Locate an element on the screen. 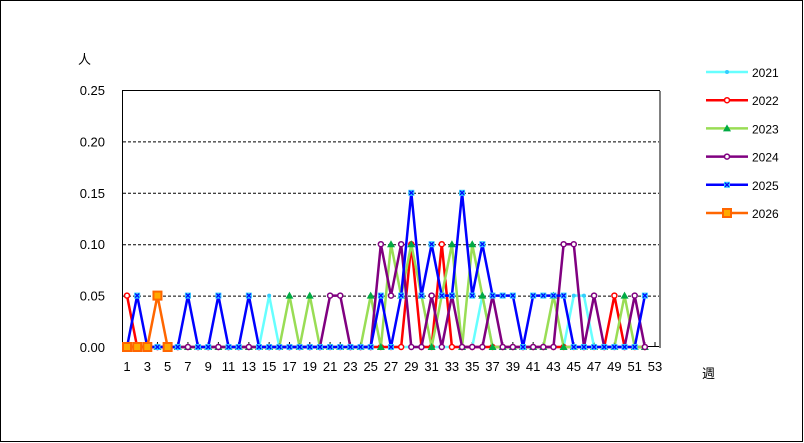 Image resolution: width=804 pixels, height=443 pixels. x-tick-label: 39 is located at coordinates (513, 366).